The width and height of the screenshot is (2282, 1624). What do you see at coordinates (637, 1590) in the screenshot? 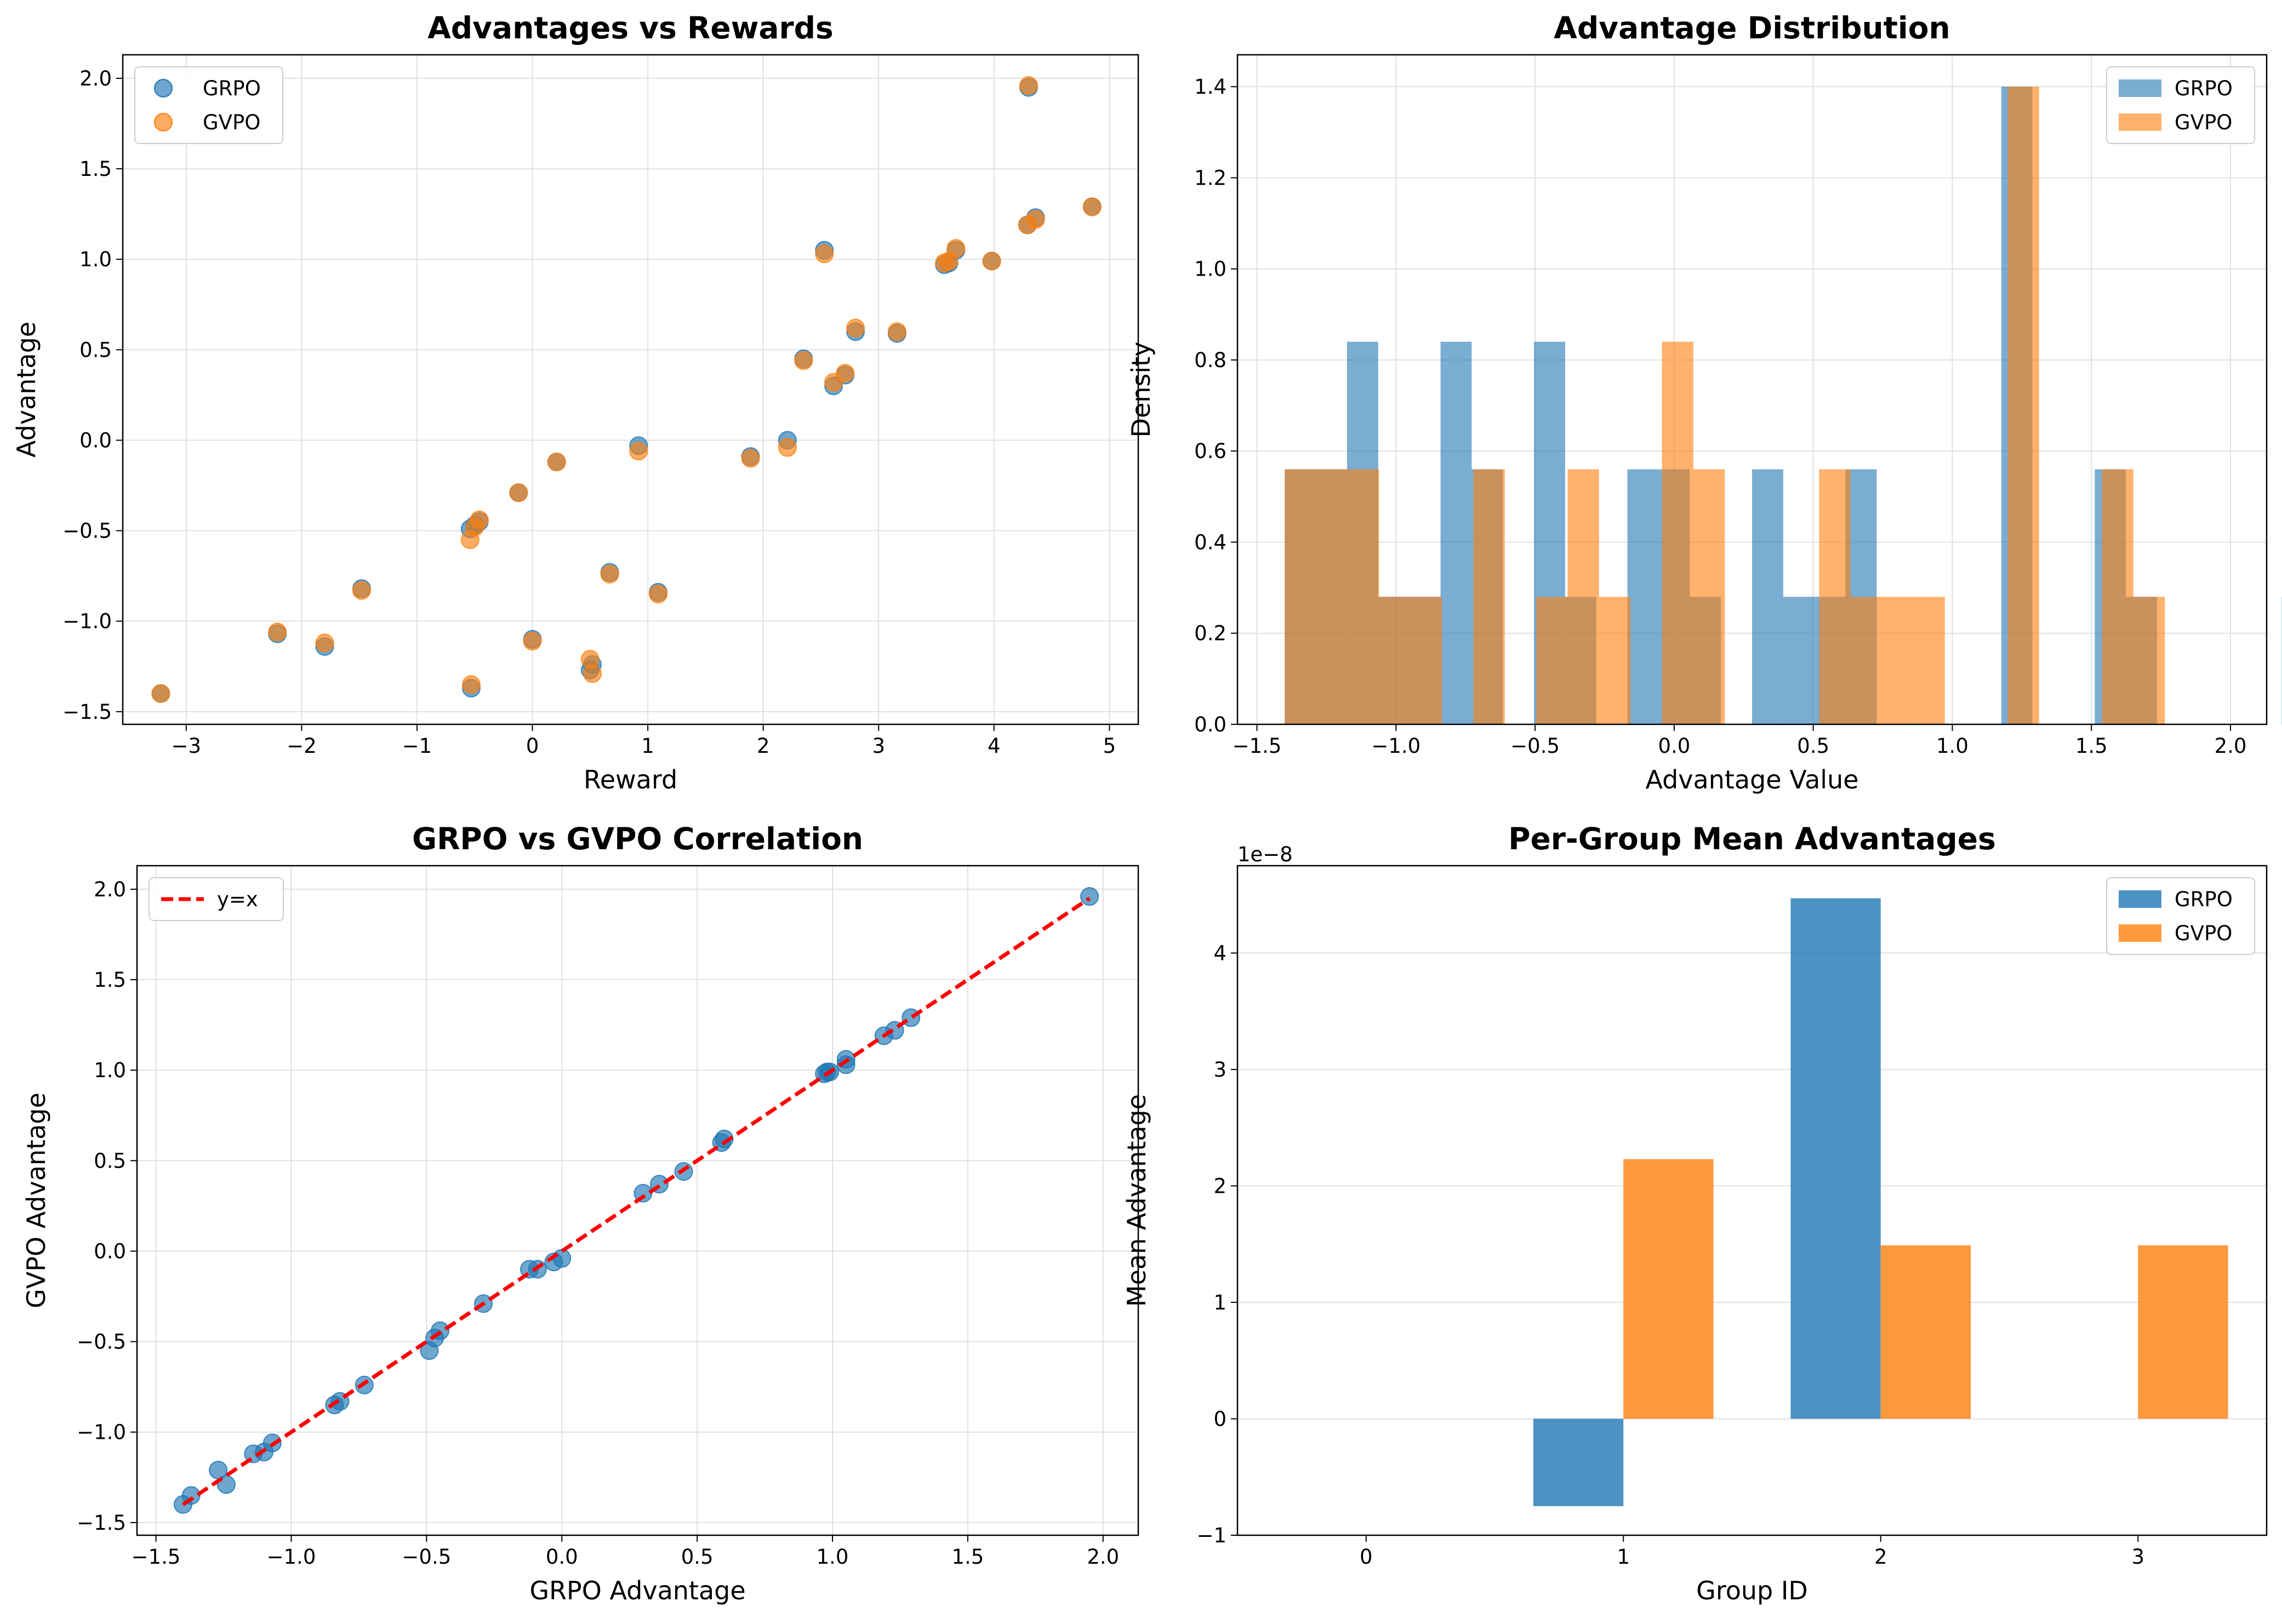
I see `x-axis-label: GRPO Advantage` at bounding box center [637, 1590].